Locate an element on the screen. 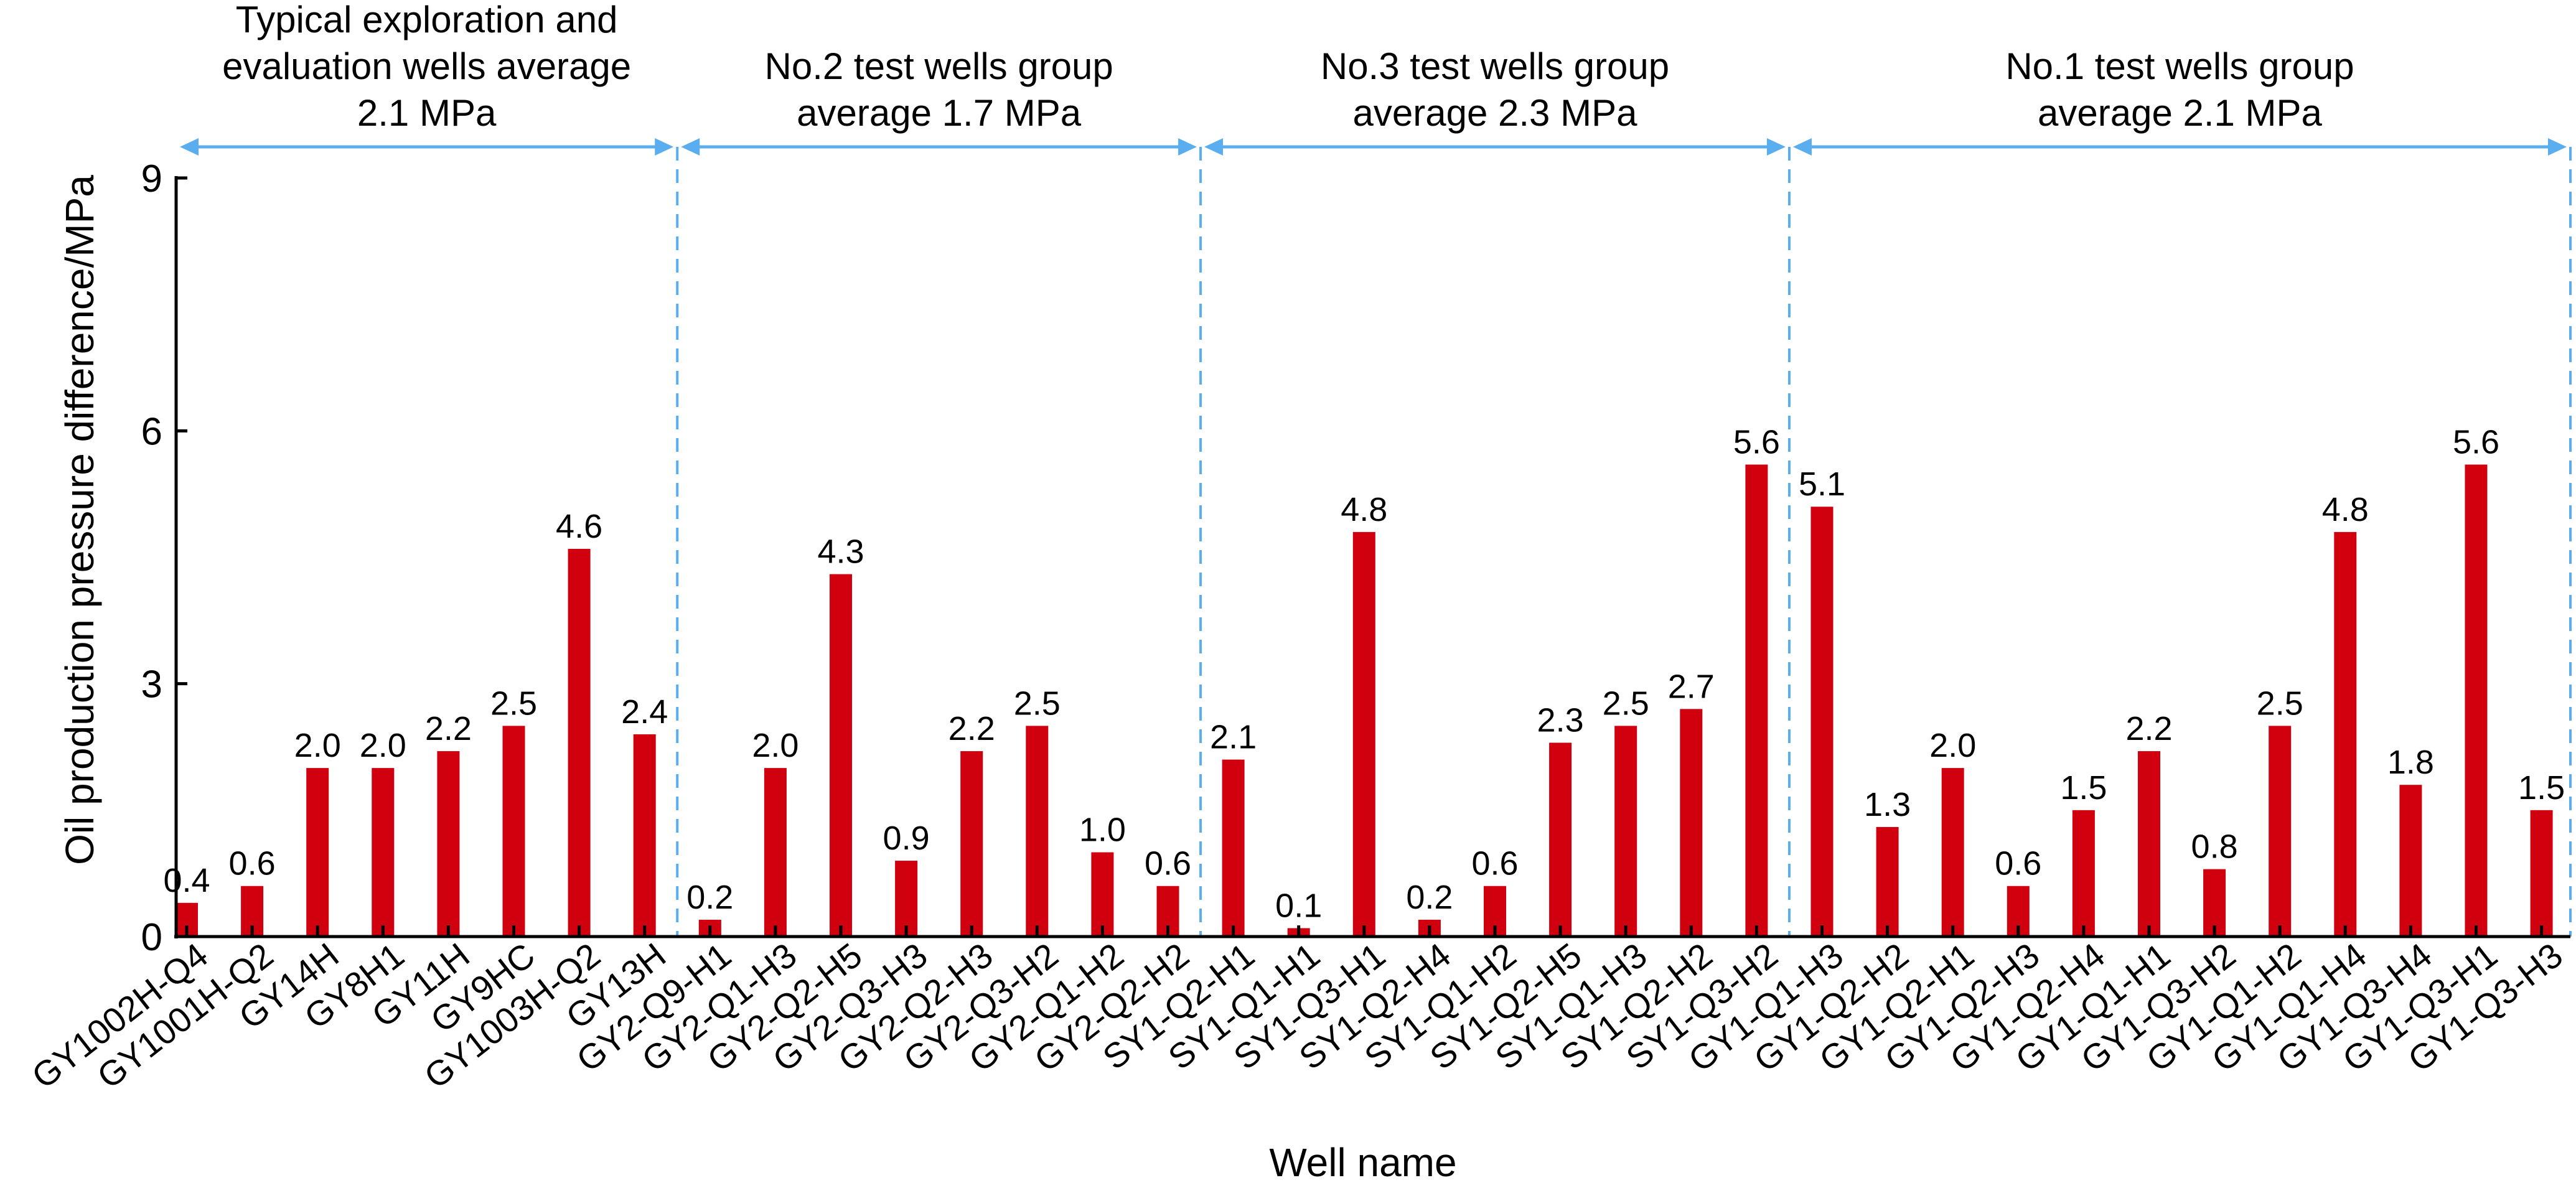  data-label: 2.7 is located at coordinates (1691, 686).